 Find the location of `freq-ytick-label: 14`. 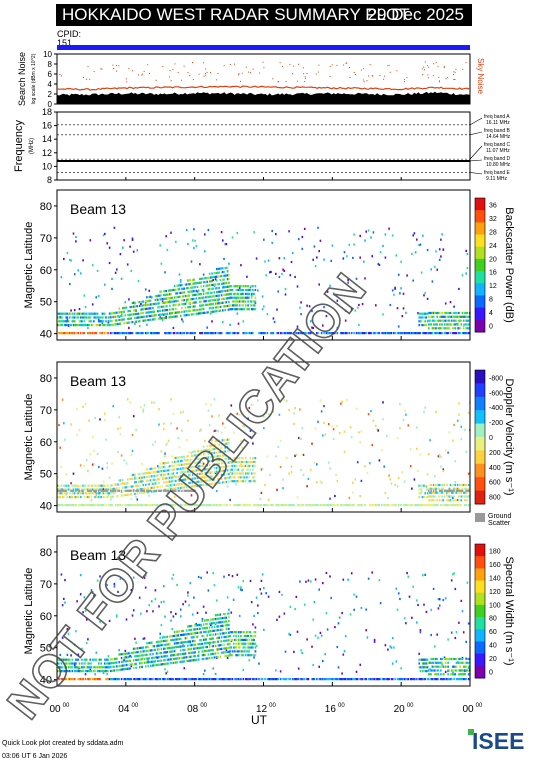

freq-ytick-label: 14 is located at coordinates (47, 139).